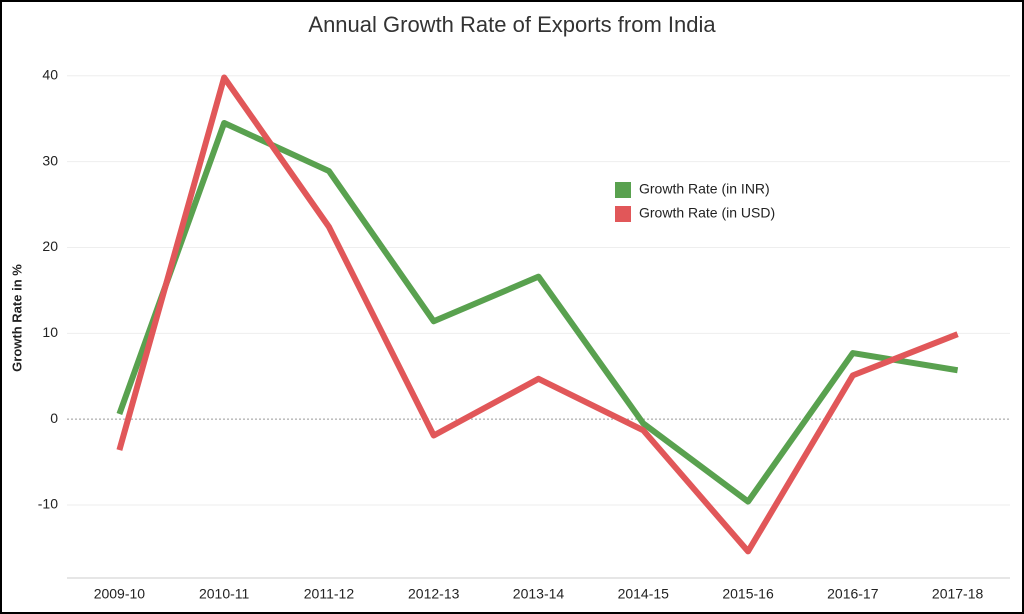 Image resolution: width=1024 pixels, height=614 pixels. Describe the element at coordinates (695, 201) in the screenshot. I see `legend: Growth Rate (in INR) Growth Rate (in USD)` at that location.